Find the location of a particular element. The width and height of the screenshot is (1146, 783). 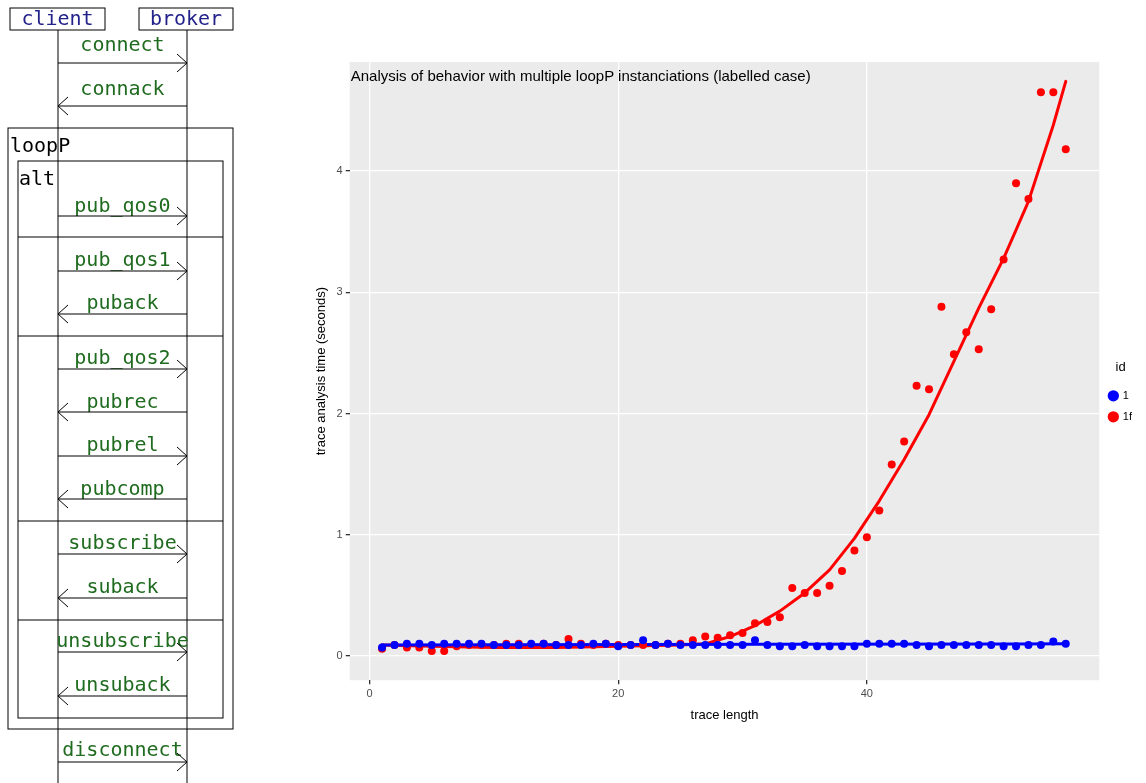

text: client is located at coordinates (57, 18).